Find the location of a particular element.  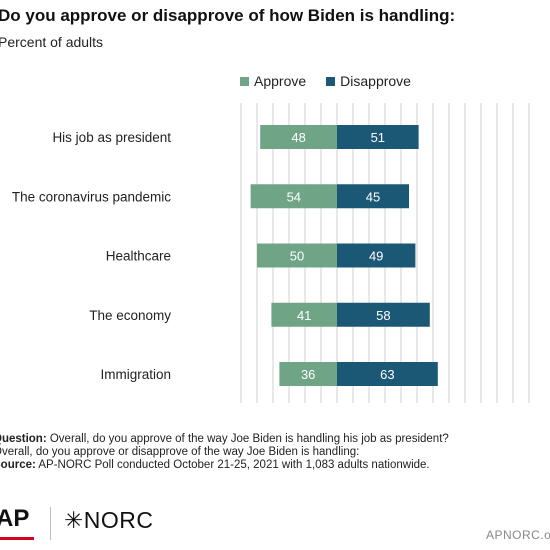

chart-subtitle: Percent of adults is located at coordinates (52, 42).